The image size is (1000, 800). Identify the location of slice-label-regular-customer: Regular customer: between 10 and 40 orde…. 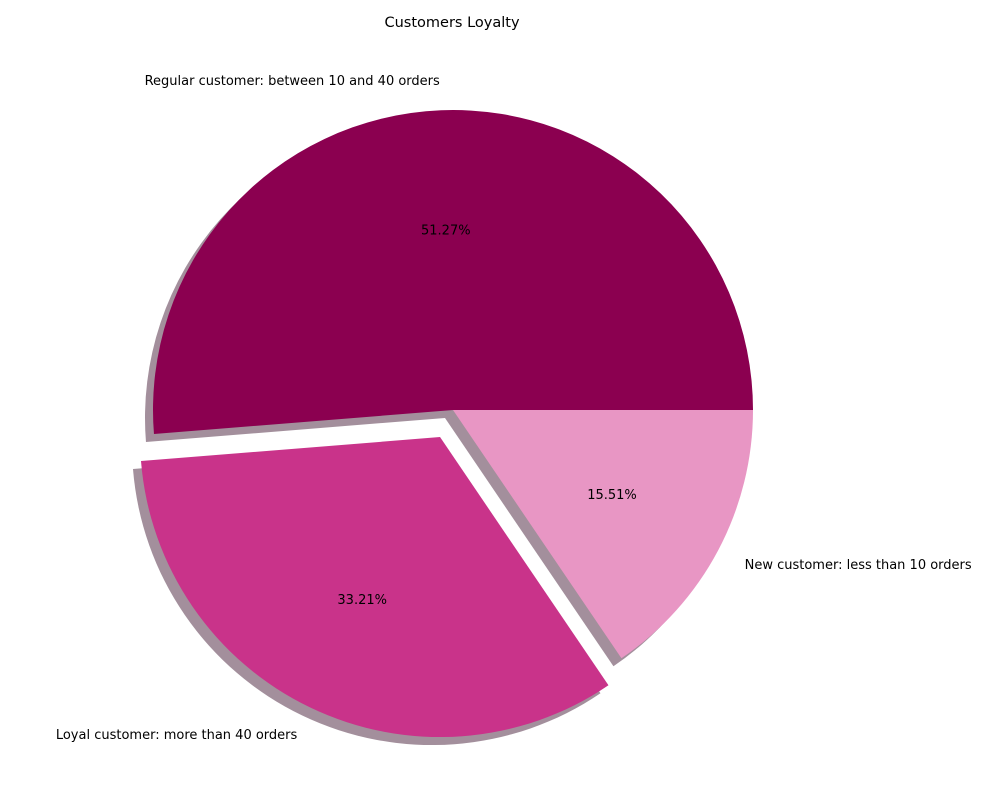
(292, 81).